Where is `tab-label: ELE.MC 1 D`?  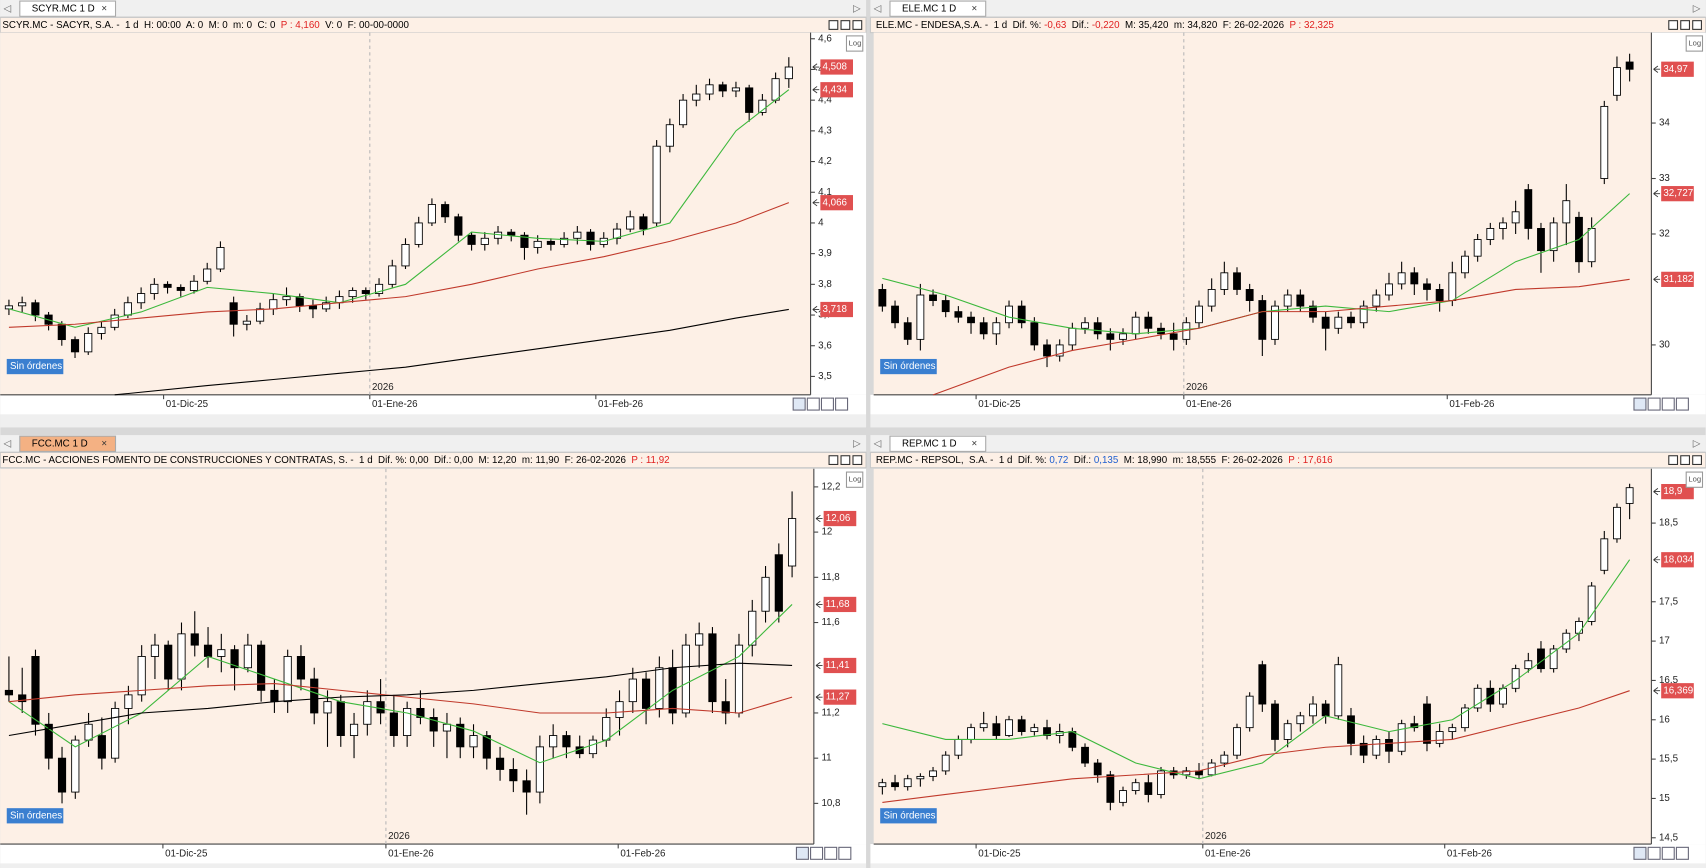
tab-label: ELE.MC 1 D is located at coordinates (929, 8).